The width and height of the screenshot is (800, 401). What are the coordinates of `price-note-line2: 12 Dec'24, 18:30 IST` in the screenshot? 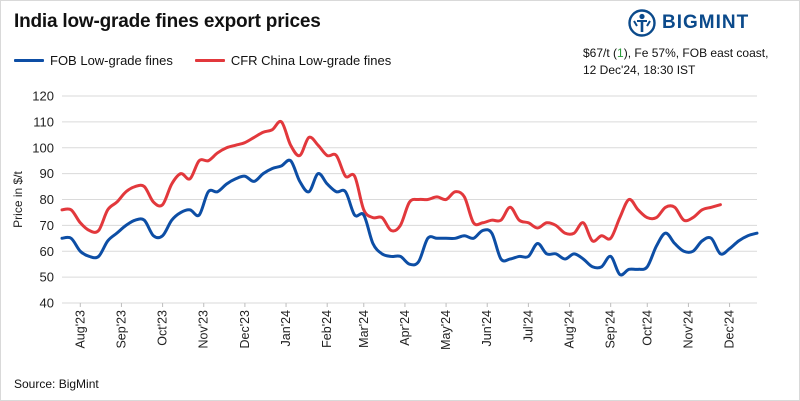 It's located at (639, 70).